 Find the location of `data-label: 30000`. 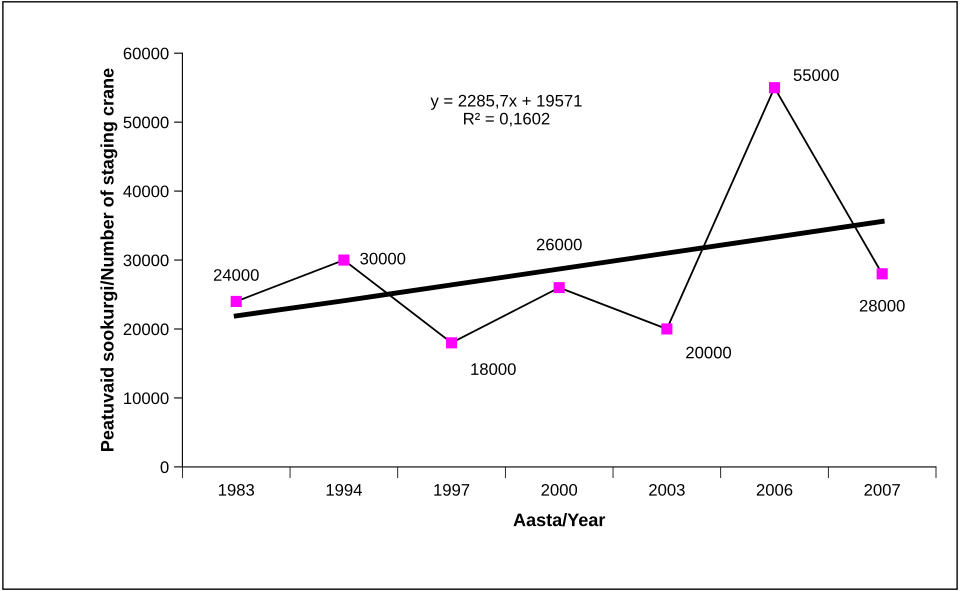

data-label: 30000 is located at coordinates (383, 258).